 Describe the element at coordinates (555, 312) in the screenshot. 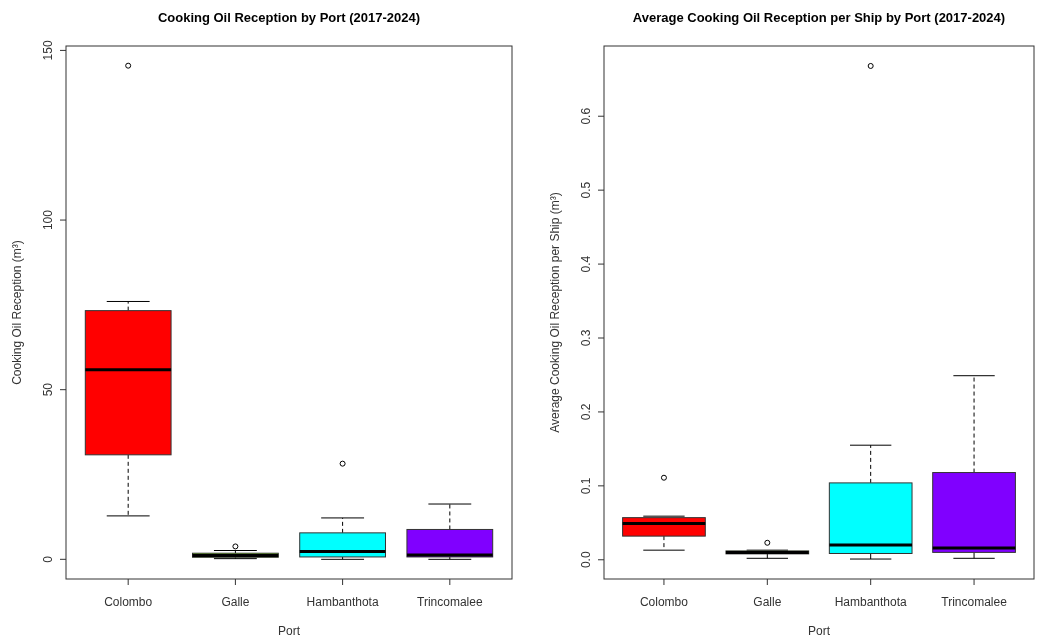

I see `y-axis-title: Average Cooking Oil Reception per Ship (m³)` at that location.